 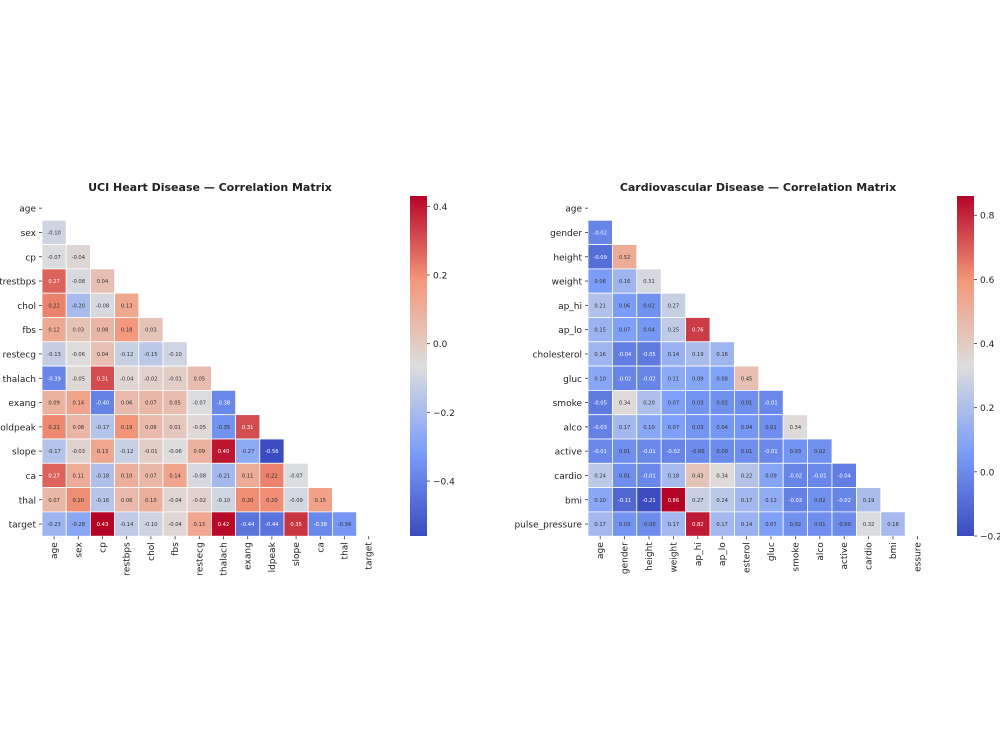 I want to click on y-tick-label: chol, so click(x=26, y=307).